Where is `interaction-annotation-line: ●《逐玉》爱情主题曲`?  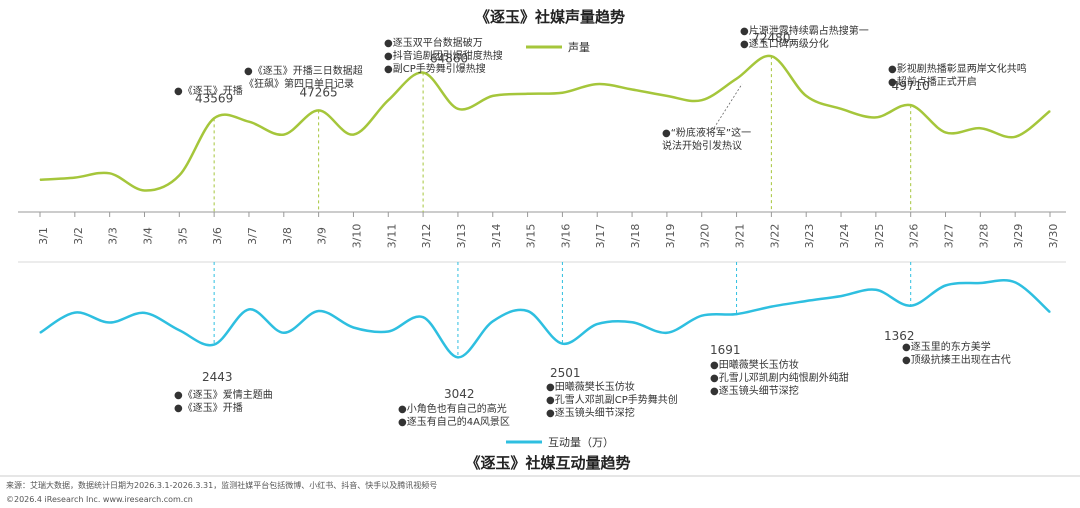 interaction-annotation-line: ●《逐玉》爱情主题曲 is located at coordinates (223, 394).